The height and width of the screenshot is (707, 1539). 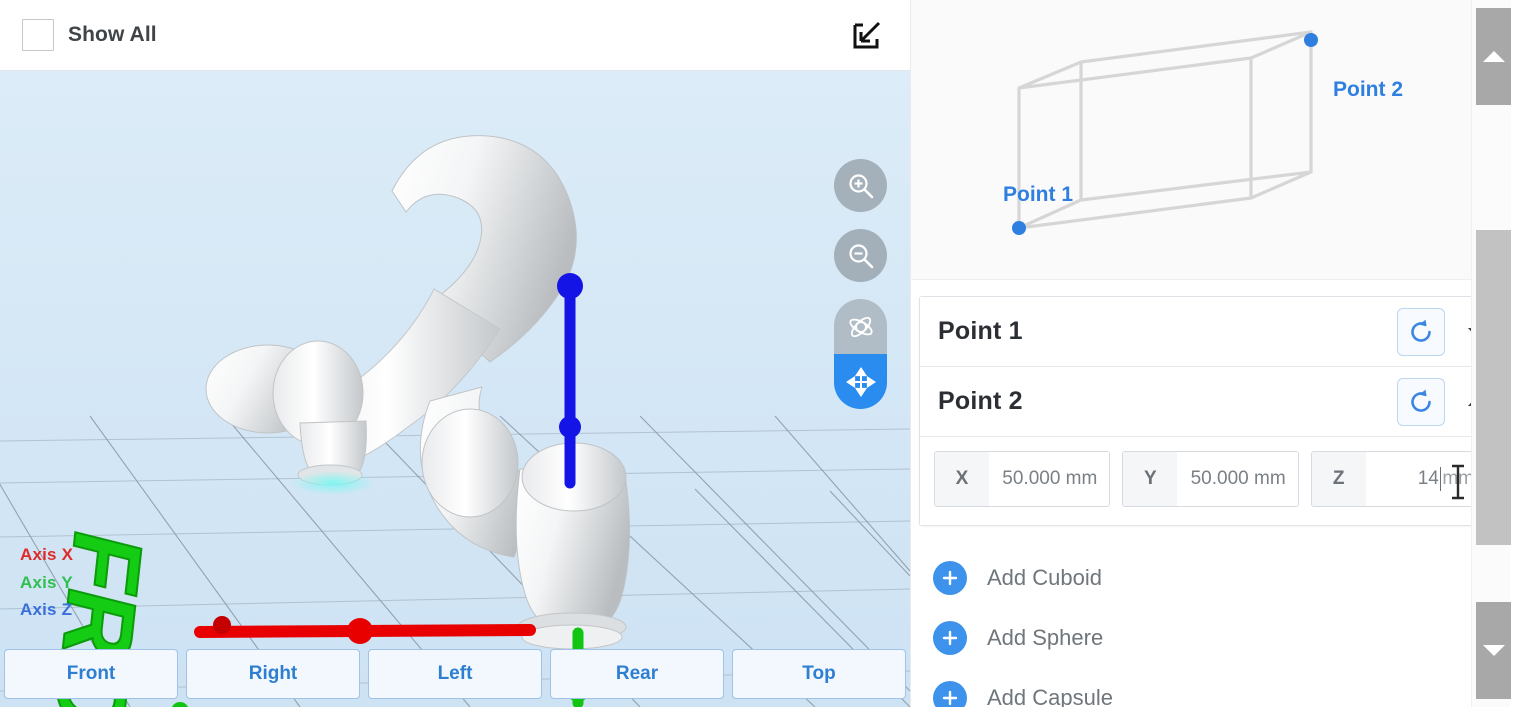 I want to click on coord-field-y: Y 50.000 mm, so click(x=1210, y=479).